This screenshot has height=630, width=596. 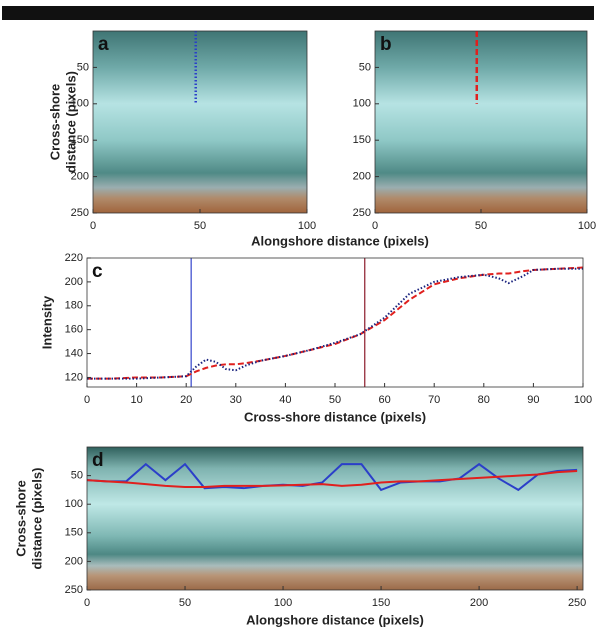 What do you see at coordinates (381, 603) in the screenshot?
I see `x-tick-label: 150` at bounding box center [381, 603].